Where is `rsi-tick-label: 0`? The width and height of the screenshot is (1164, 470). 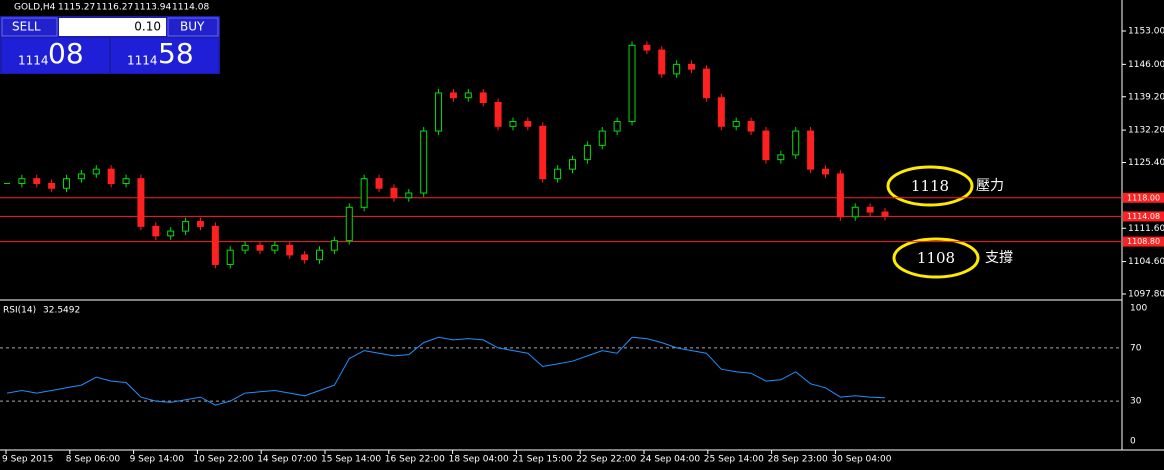 rsi-tick-label: 0 is located at coordinates (1133, 442).